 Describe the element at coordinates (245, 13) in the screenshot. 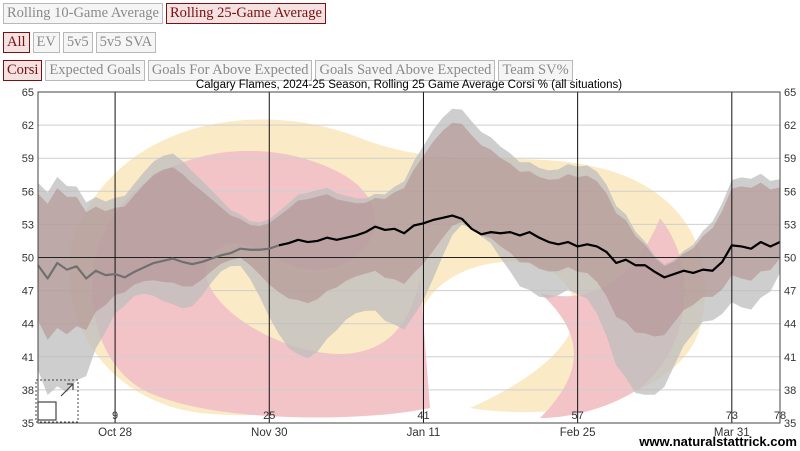

I see `rolling-25-button: Rolling 25-Game Average` at that location.